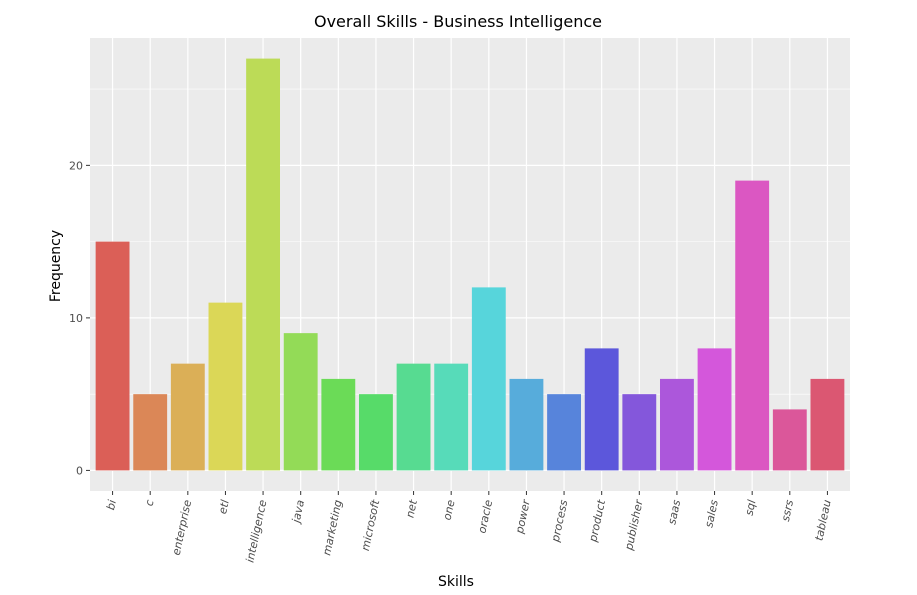 The width and height of the screenshot is (917, 595). Describe the element at coordinates (263, 264) in the screenshot. I see `bar-intelligence` at that location.